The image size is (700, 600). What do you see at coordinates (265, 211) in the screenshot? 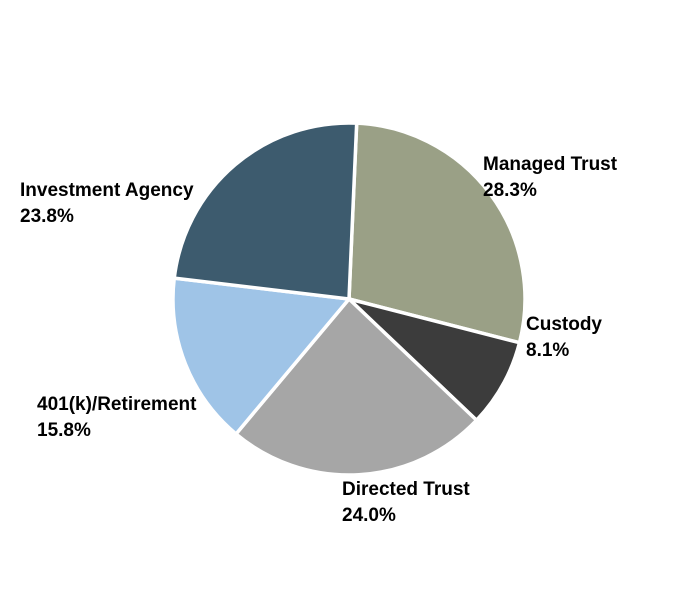
I see `pie-slice-investment-agency` at bounding box center [265, 211].